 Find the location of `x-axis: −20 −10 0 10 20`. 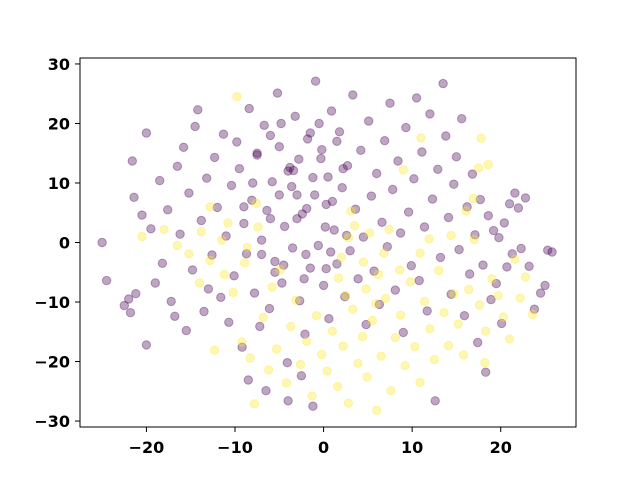

x-axis: −20 −10 0 10 20 is located at coordinates (320, 442).